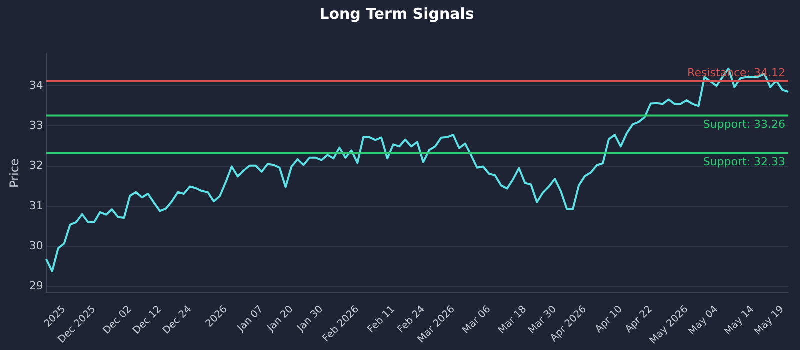 This screenshot has height=350, width=800. What do you see at coordinates (382, 320) in the screenshot?
I see `x-tick-label: Feb 11` at bounding box center [382, 320].